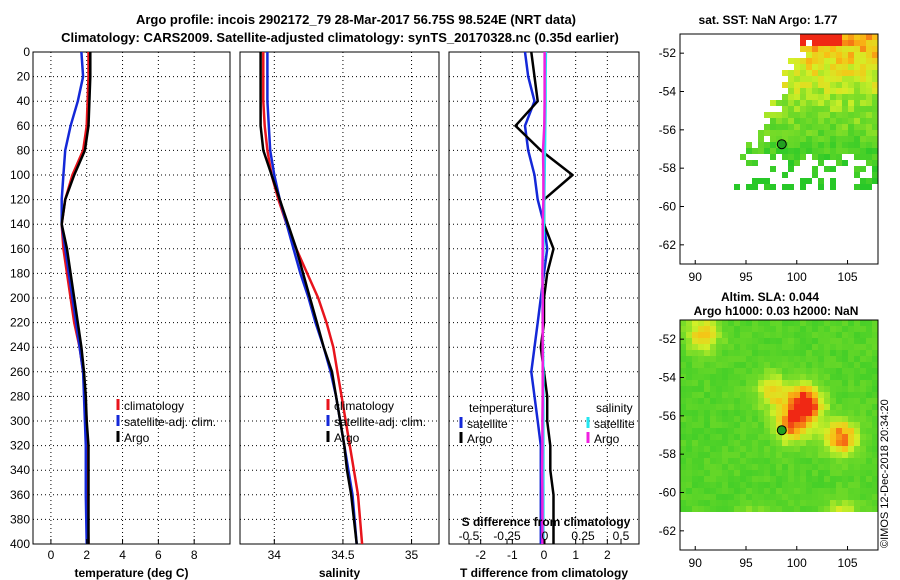  What do you see at coordinates (668, 416) in the screenshot?
I see `sla-map-ytick-label: -56` at bounding box center [668, 416].